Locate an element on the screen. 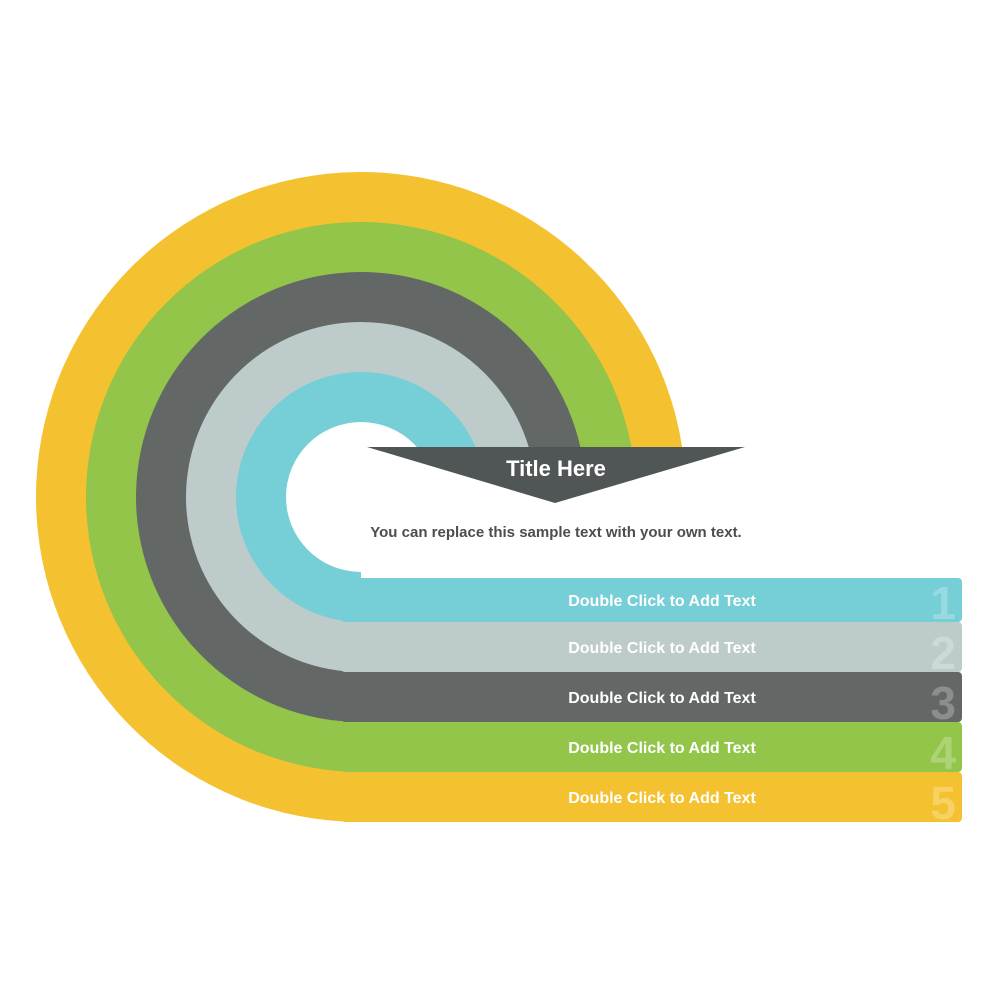 Image resolution: width=1000 pixels, height=1000 pixels. list-item-3: Double Click to Add Text 3 is located at coordinates (651, 700).